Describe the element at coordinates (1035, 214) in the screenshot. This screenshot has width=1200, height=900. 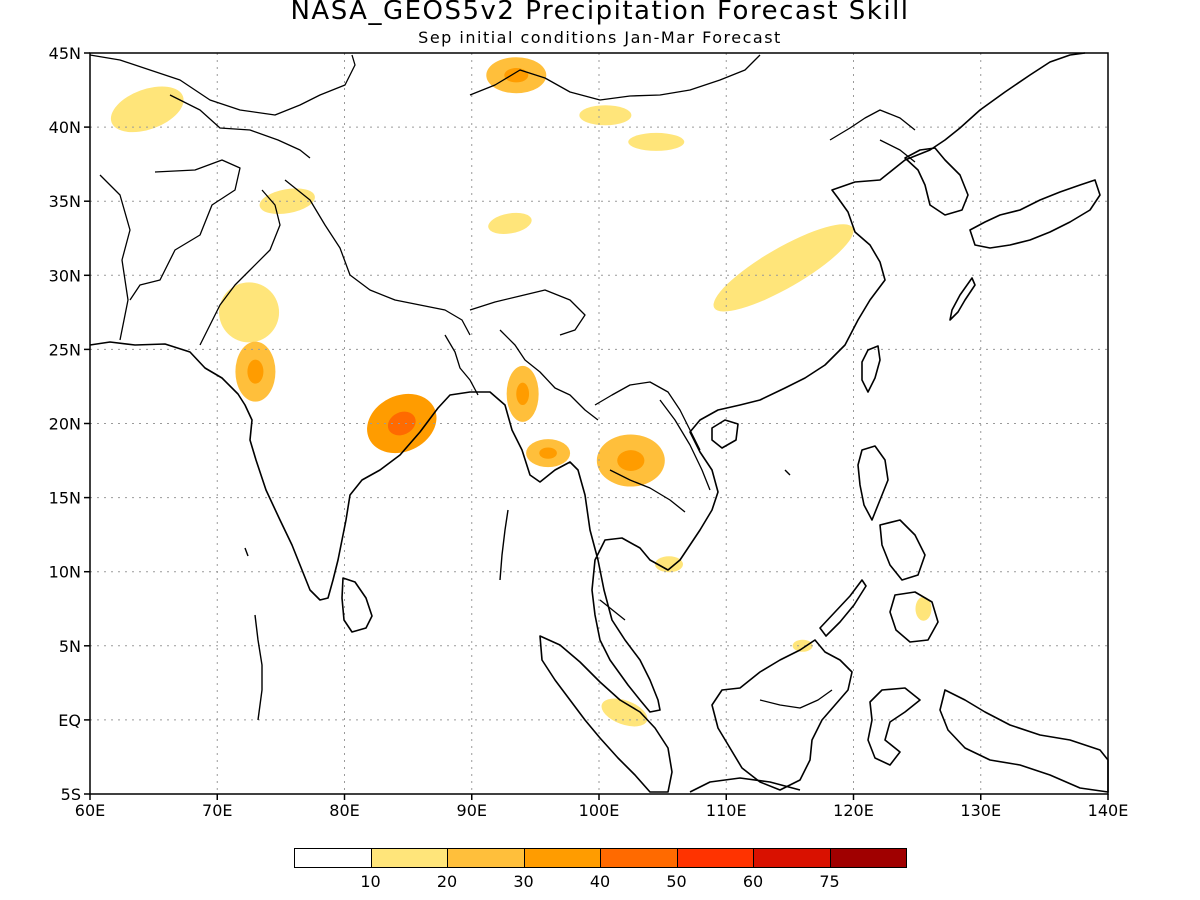
I see `japan-coastline` at that location.